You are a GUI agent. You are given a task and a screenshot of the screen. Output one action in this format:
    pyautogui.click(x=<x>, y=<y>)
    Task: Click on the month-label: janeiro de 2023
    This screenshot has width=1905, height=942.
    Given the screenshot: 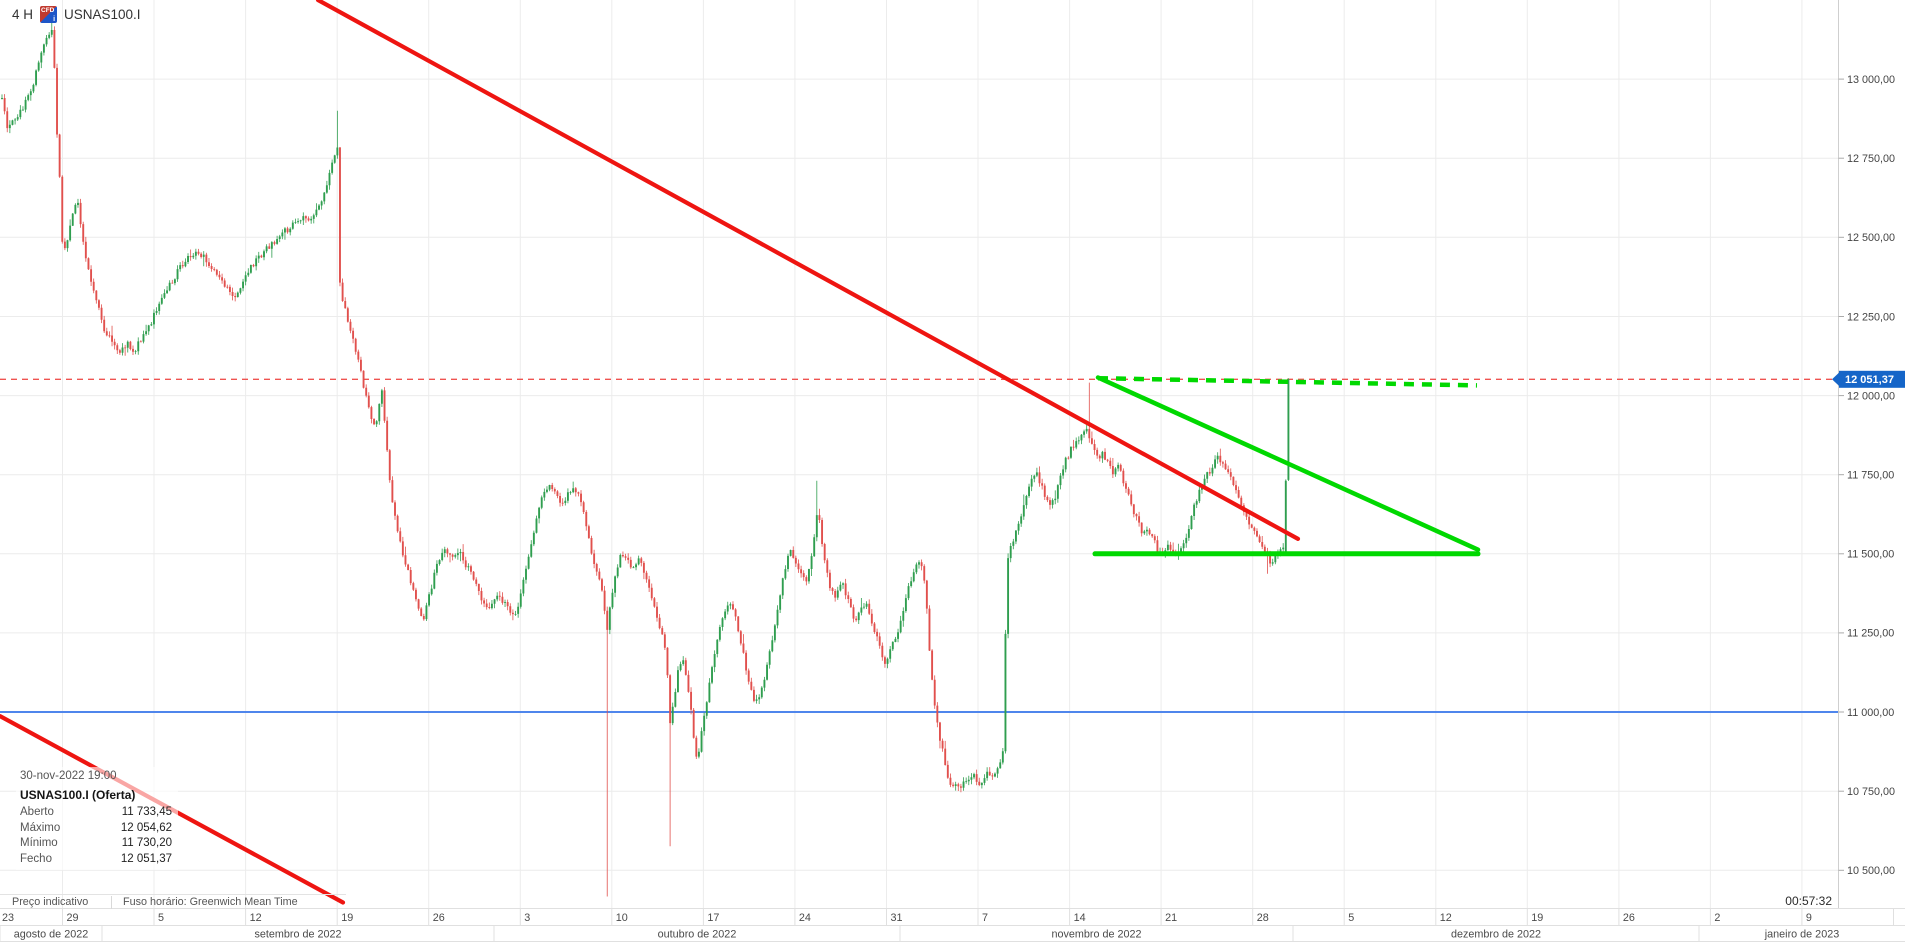 What is the action you would take?
    pyautogui.click(x=1801, y=935)
    